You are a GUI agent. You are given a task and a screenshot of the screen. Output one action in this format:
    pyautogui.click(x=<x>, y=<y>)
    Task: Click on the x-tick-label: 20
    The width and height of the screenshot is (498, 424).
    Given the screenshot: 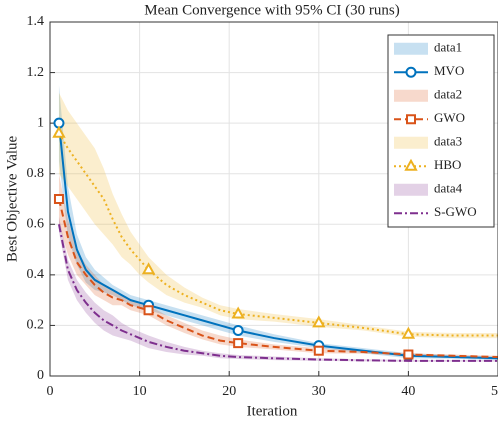 What is the action you would take?
    pyautogui.click(x=229, y=391)
    